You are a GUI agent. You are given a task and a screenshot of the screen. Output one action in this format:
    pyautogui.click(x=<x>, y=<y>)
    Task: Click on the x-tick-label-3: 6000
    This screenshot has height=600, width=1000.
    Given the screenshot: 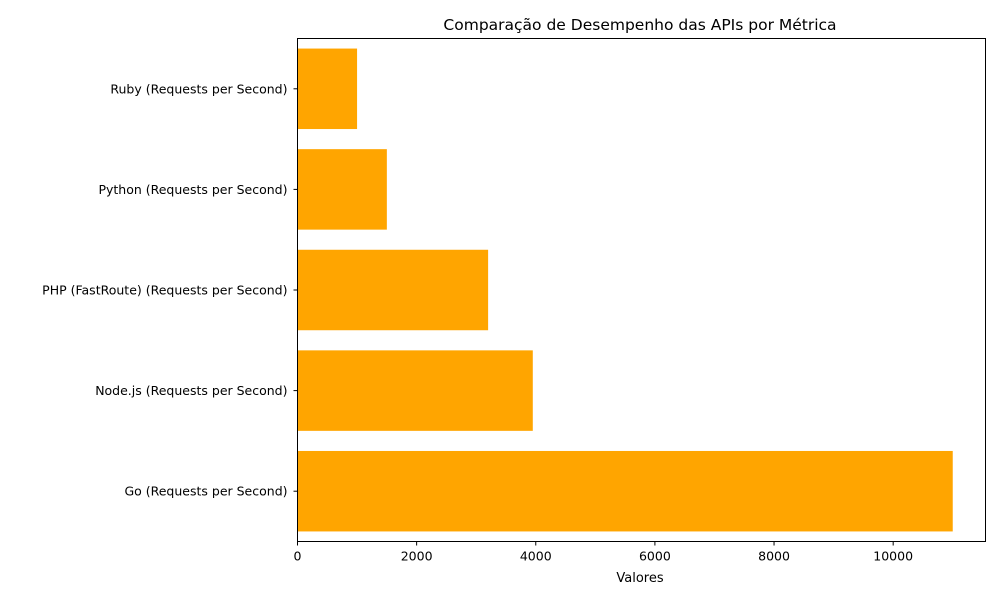 What is the action you would take?
    pyautogui.click(x=655, y=556)
    